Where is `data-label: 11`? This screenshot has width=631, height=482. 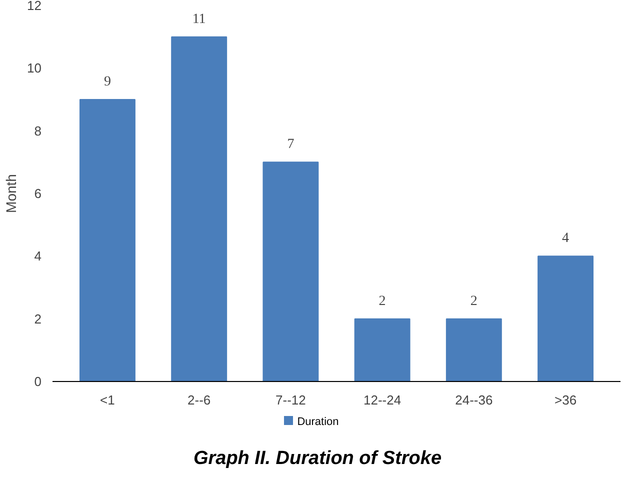 data-label: 11 is located at coordinates (199, 19).